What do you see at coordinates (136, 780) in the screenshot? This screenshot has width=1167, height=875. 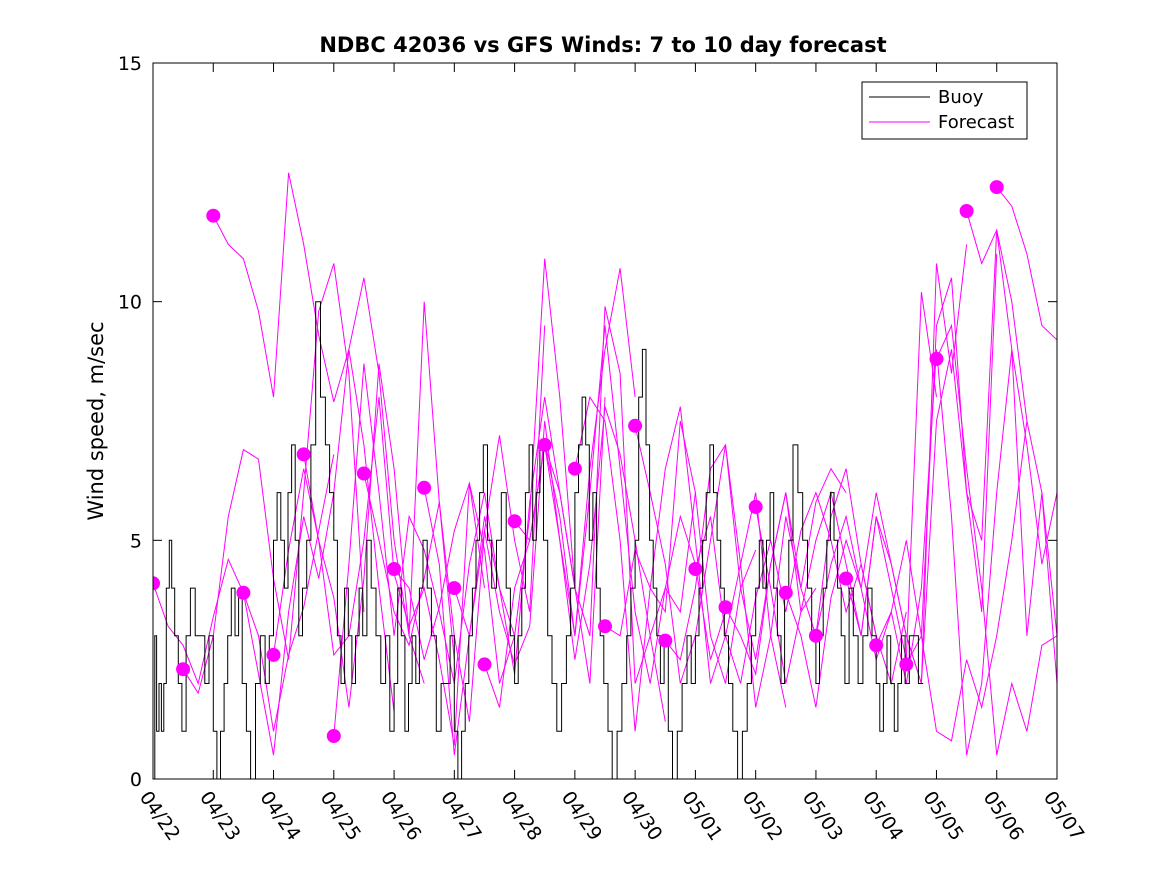 I see `y-tick-label: 0` at bounding box center [136, 780].